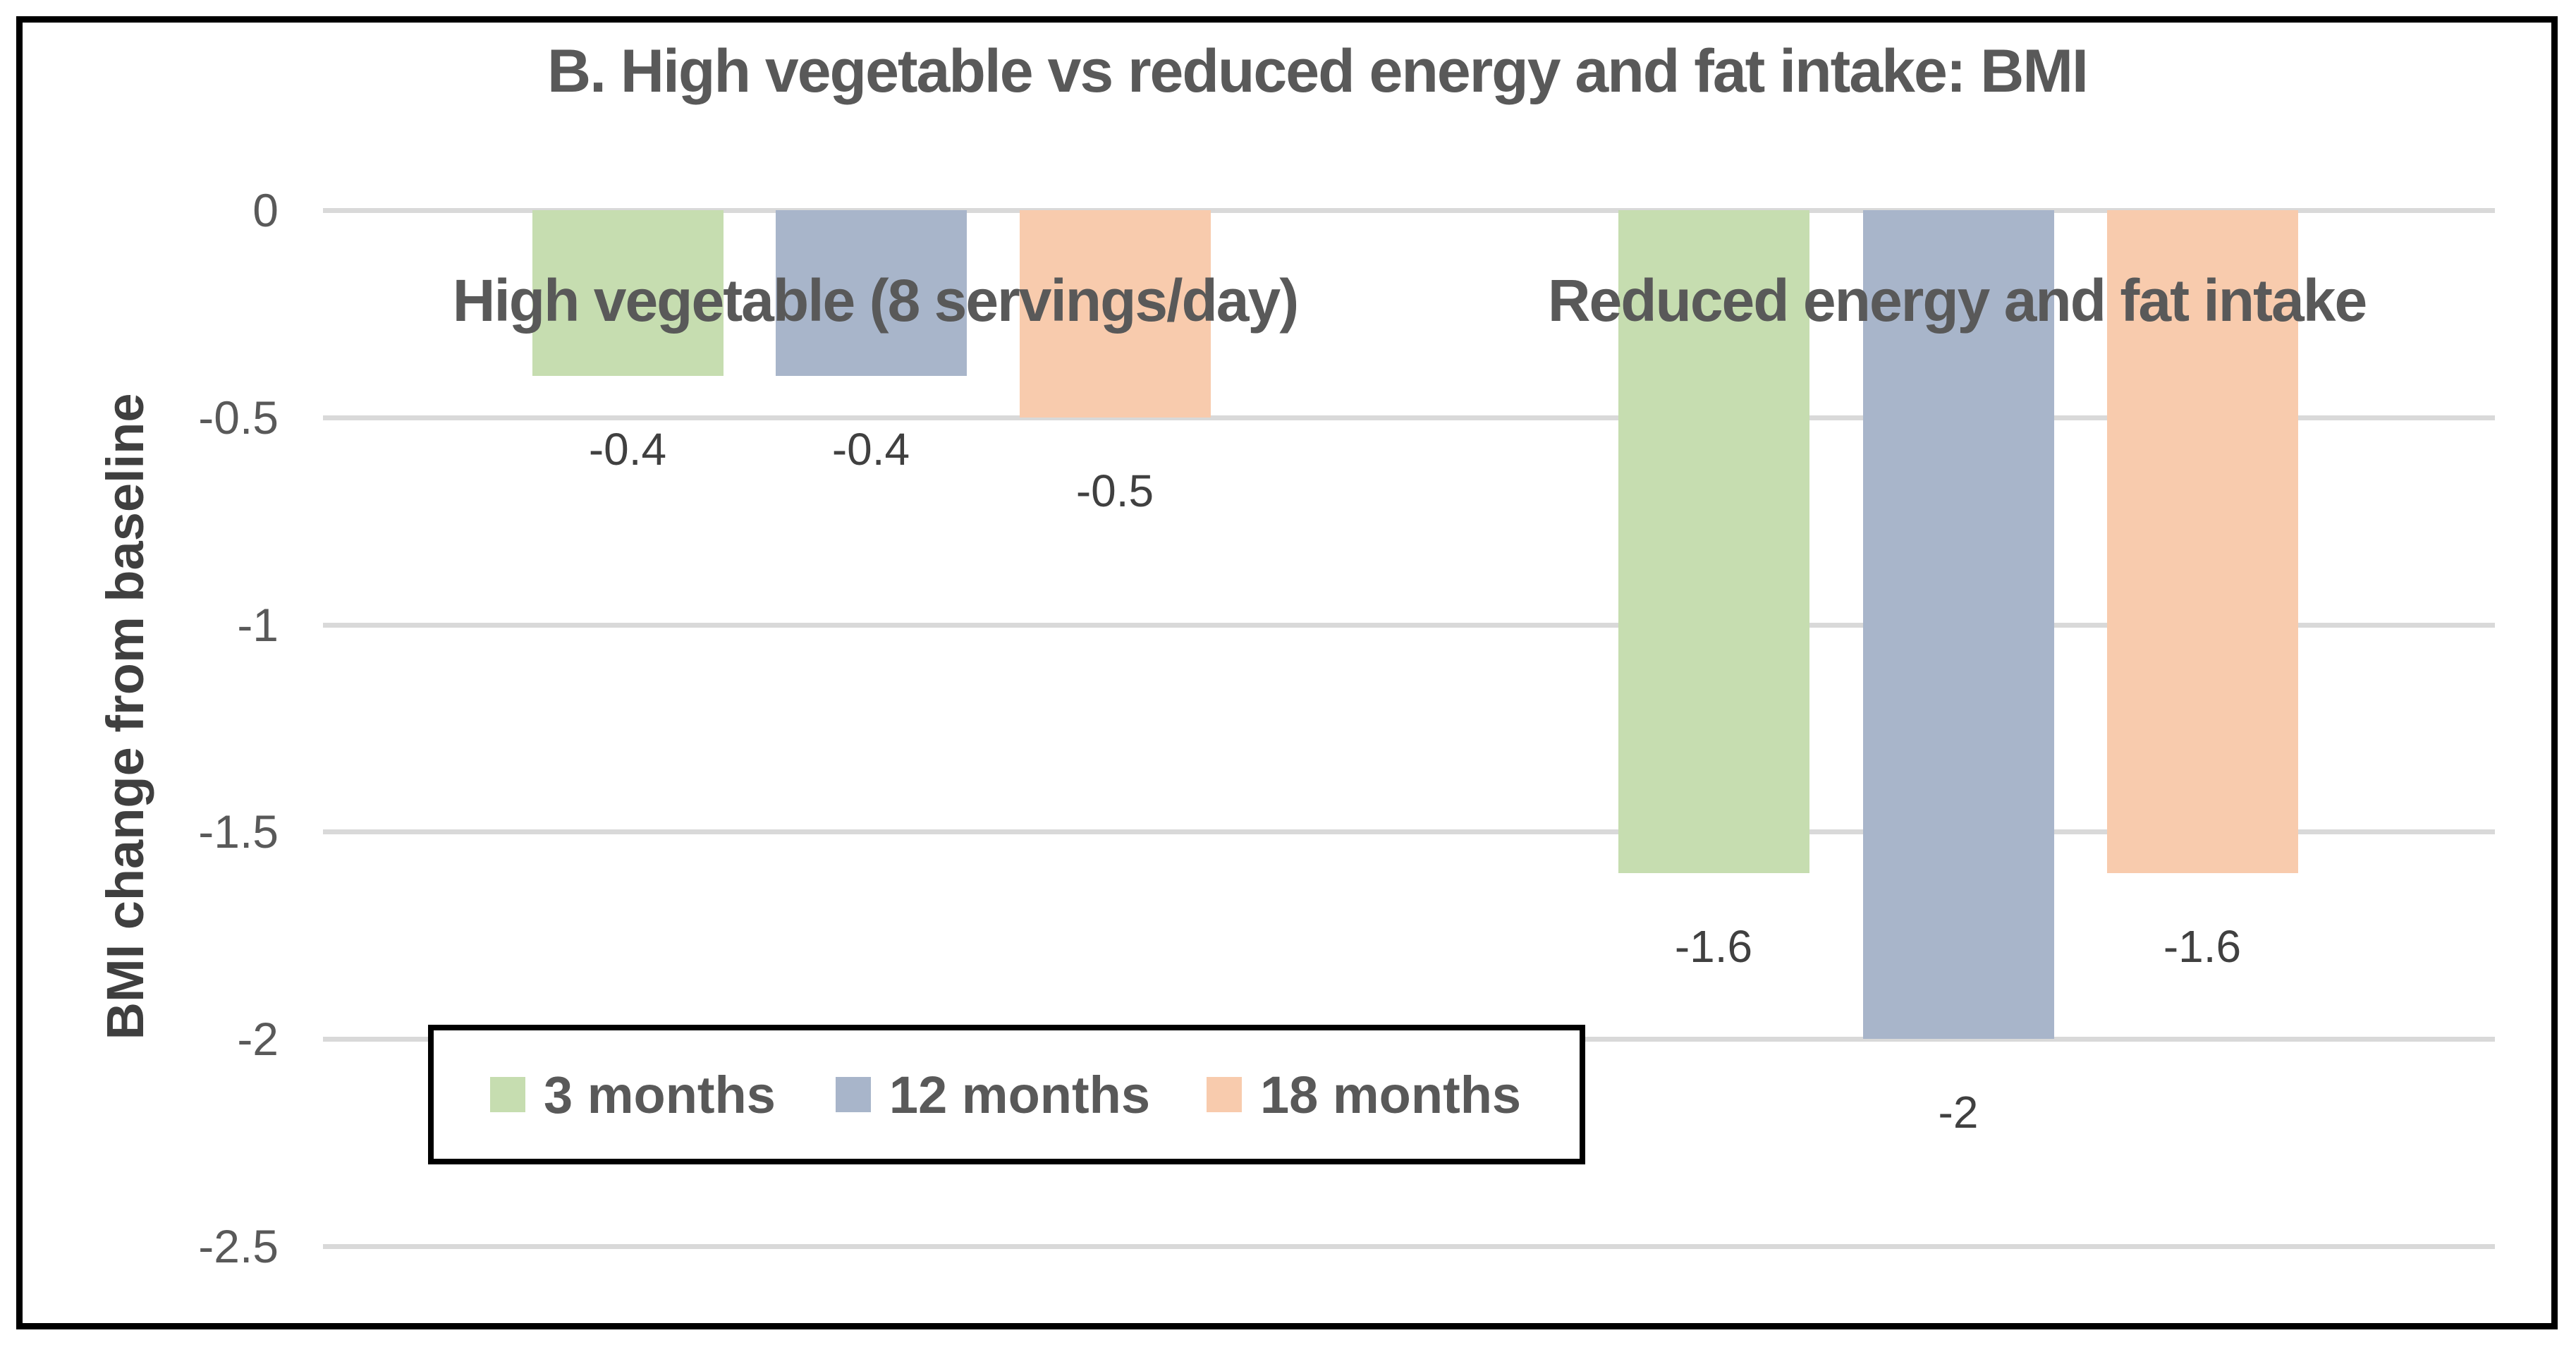  Describe the element at coordinates (258, 625) in the screenshot. I see `y-tick-label: -1` at that location.